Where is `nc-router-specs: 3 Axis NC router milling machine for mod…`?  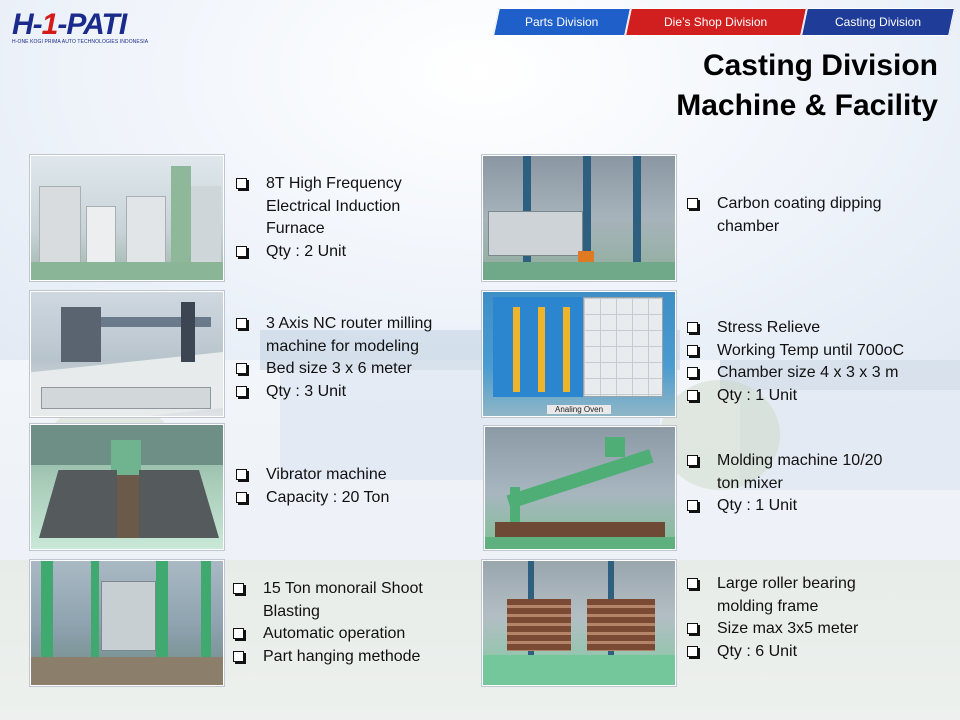 nc-router-specs: 3 Axis NC router milling machine for mod… is located at coordinates (346, 358).